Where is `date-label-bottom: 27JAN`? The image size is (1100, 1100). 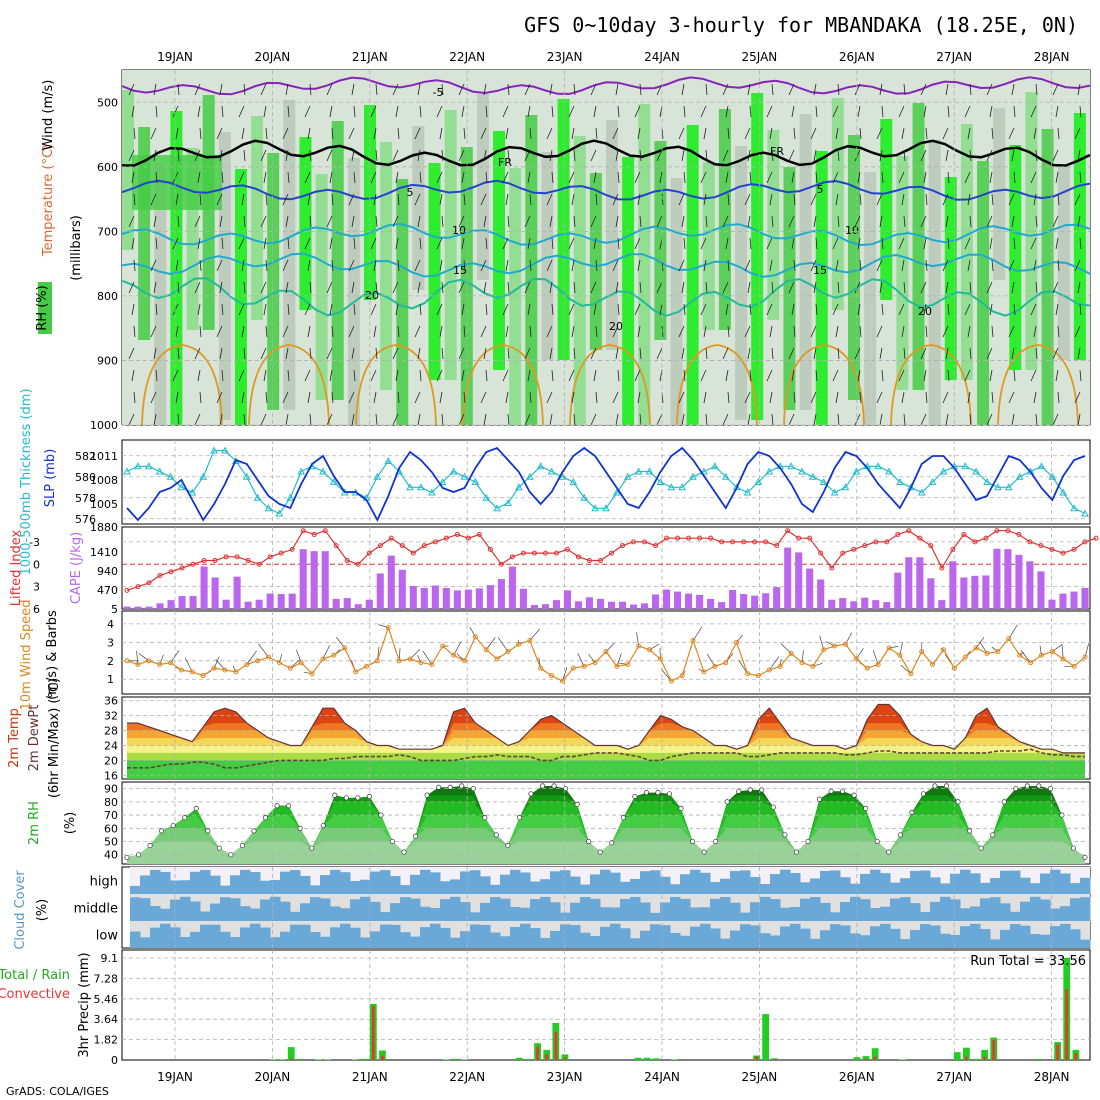 date-label-bottom: 27JAN is located at coordinates (954, 1077).